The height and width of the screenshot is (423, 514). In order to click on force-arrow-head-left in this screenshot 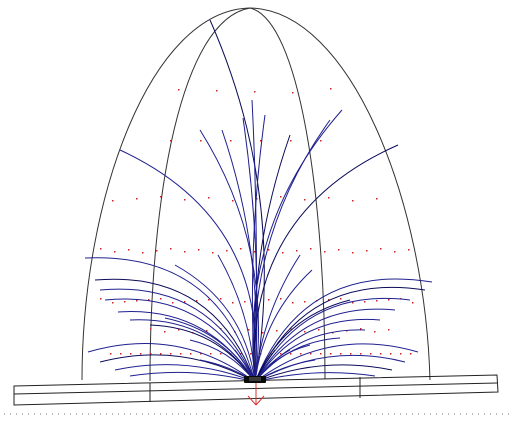, I will do `click(252, 400)`.